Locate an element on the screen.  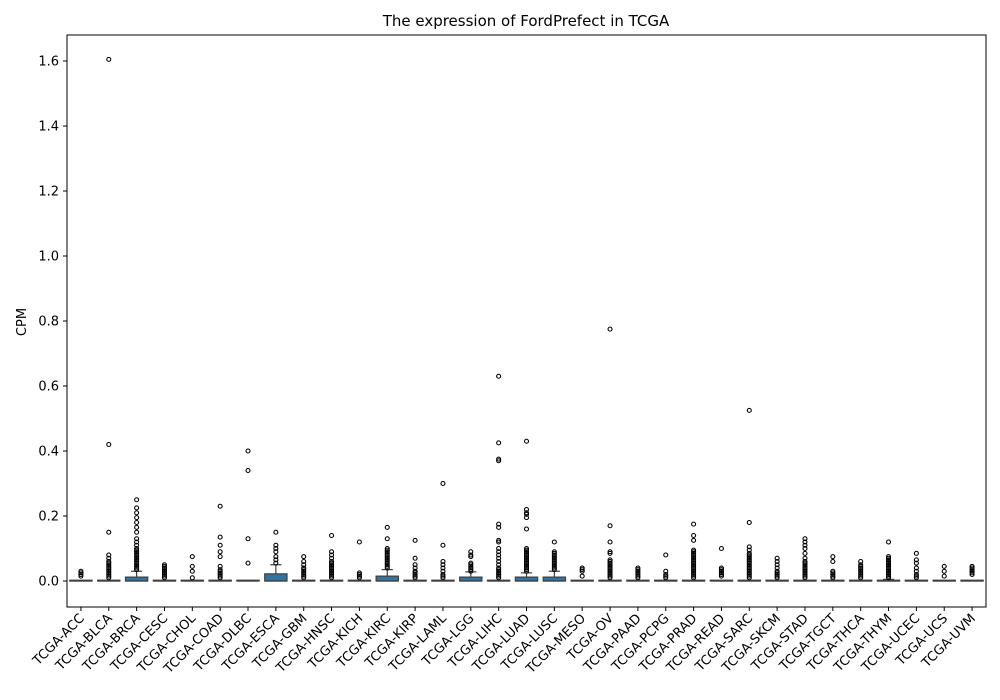
box-group-tcga-sarc is located at coordinates (749, 494).